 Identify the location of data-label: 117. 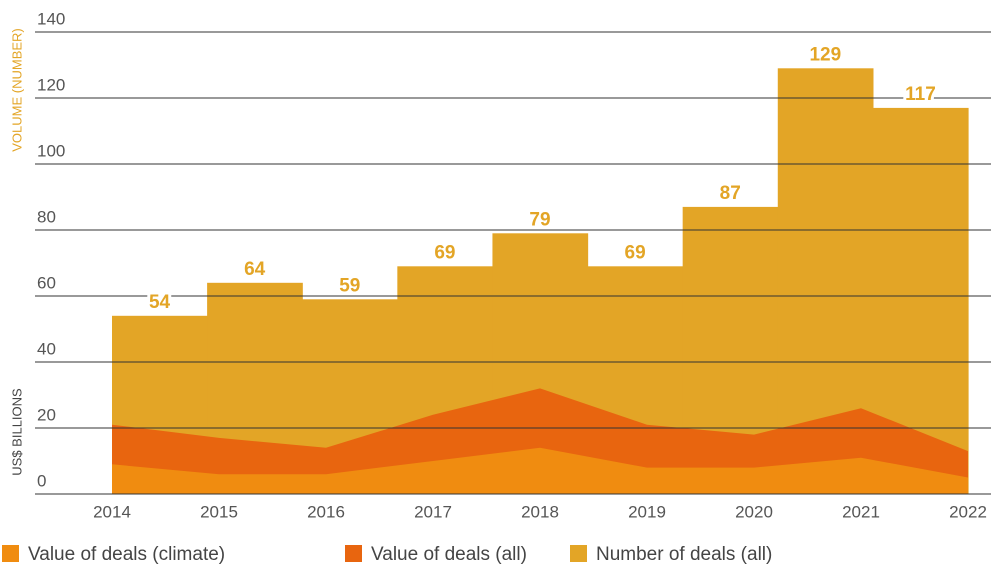
(920, 94).